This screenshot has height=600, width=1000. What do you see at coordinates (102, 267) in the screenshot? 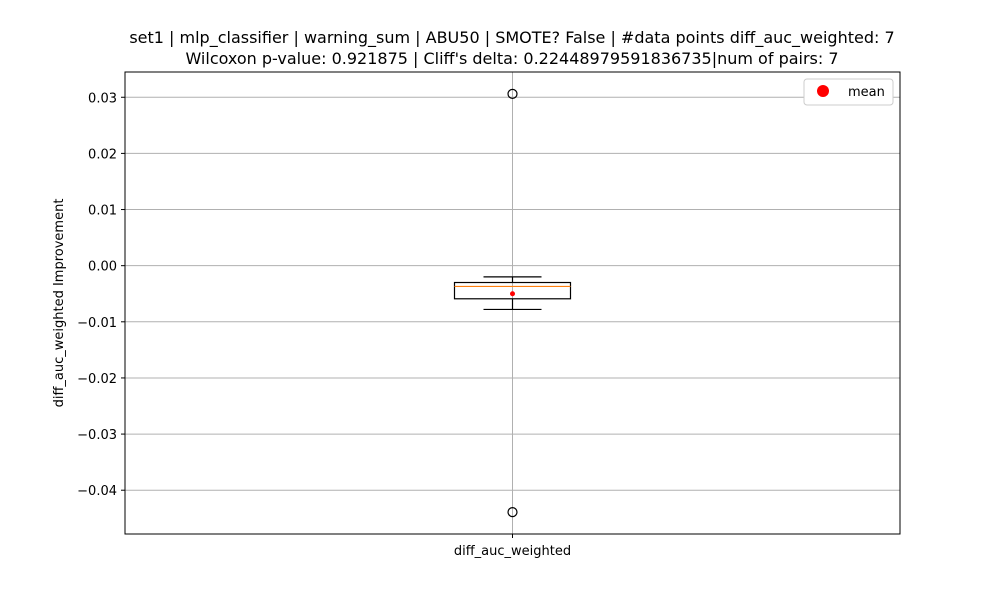
I see `y-tick-label: 0.00` at bounding box center [102, 267].